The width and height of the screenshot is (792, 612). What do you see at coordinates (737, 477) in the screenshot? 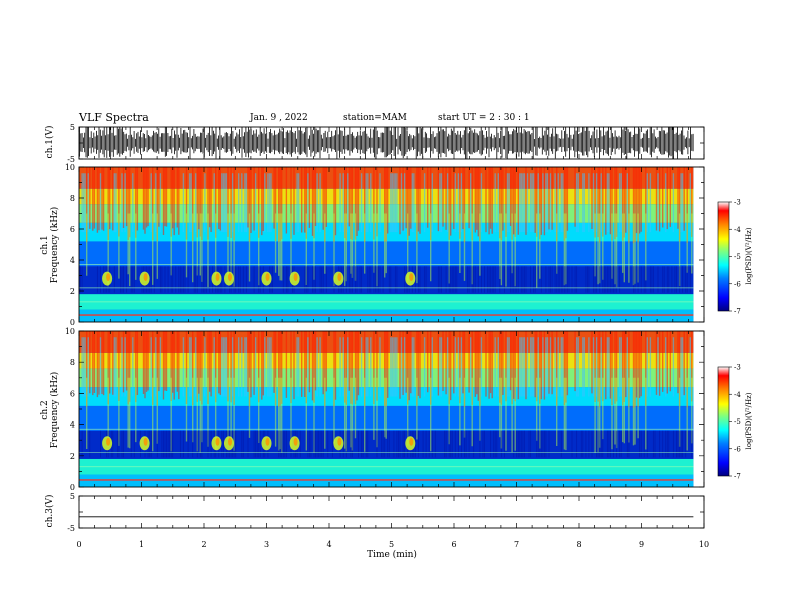
I see `colorbar-ch2-tick-label-4: -7` at bounding box center [737, 477].